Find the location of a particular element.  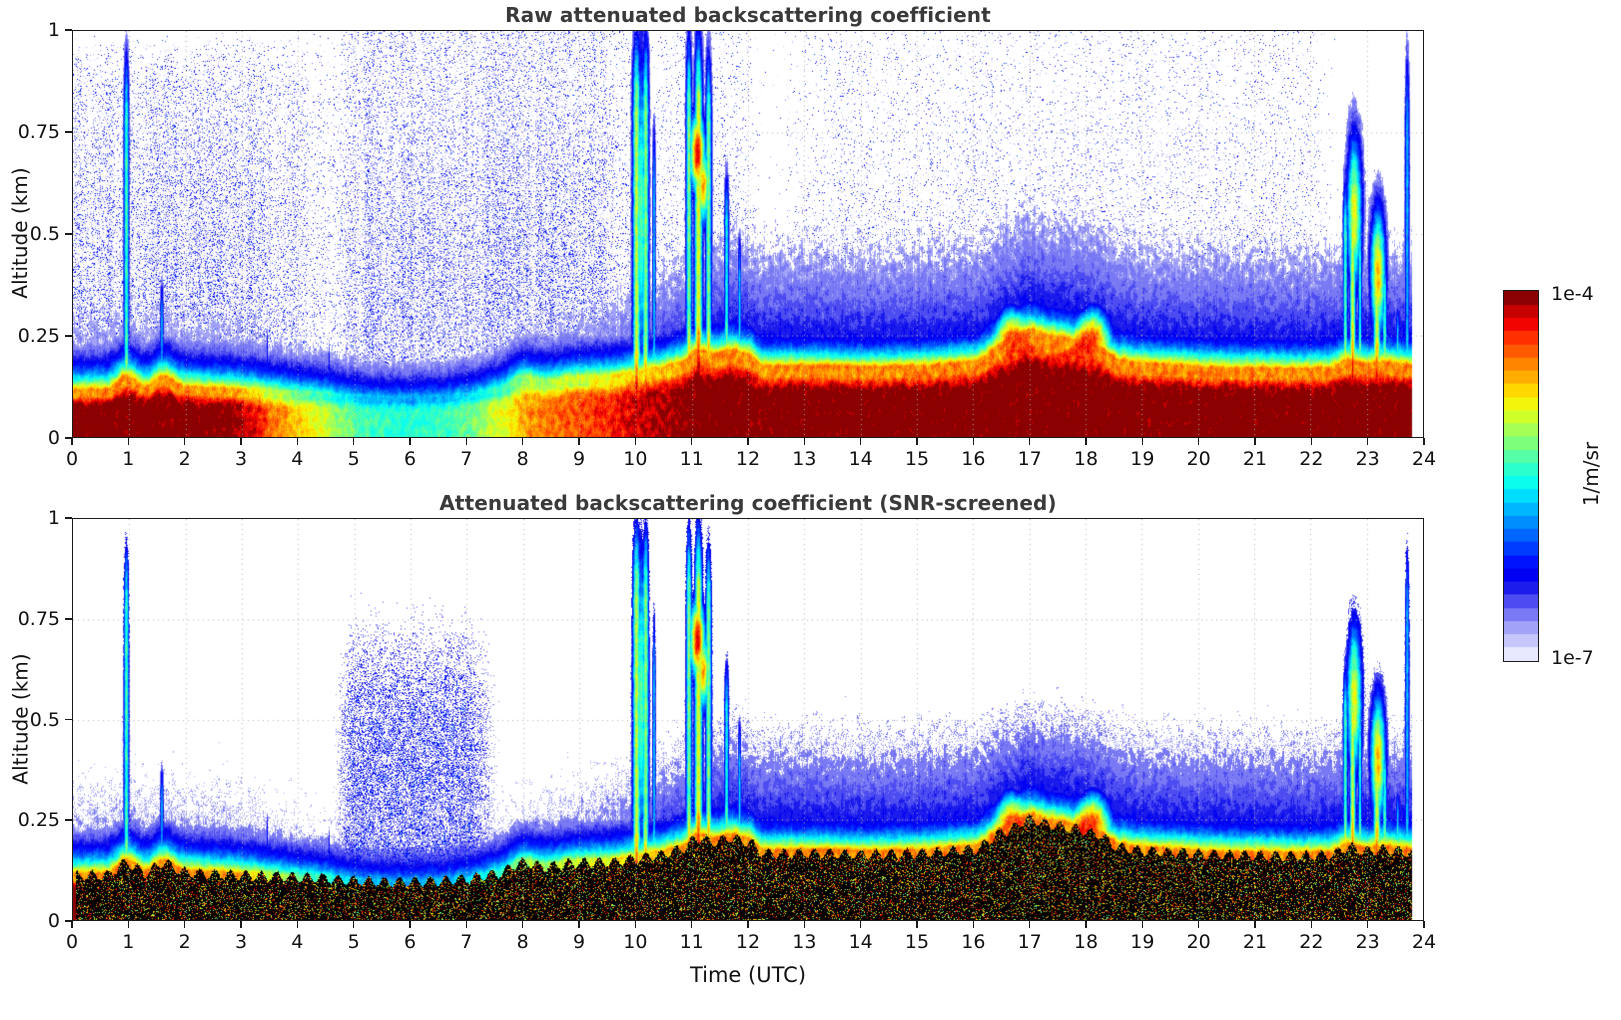

x-tick-label: 14 is located at coordinates (860, 942).